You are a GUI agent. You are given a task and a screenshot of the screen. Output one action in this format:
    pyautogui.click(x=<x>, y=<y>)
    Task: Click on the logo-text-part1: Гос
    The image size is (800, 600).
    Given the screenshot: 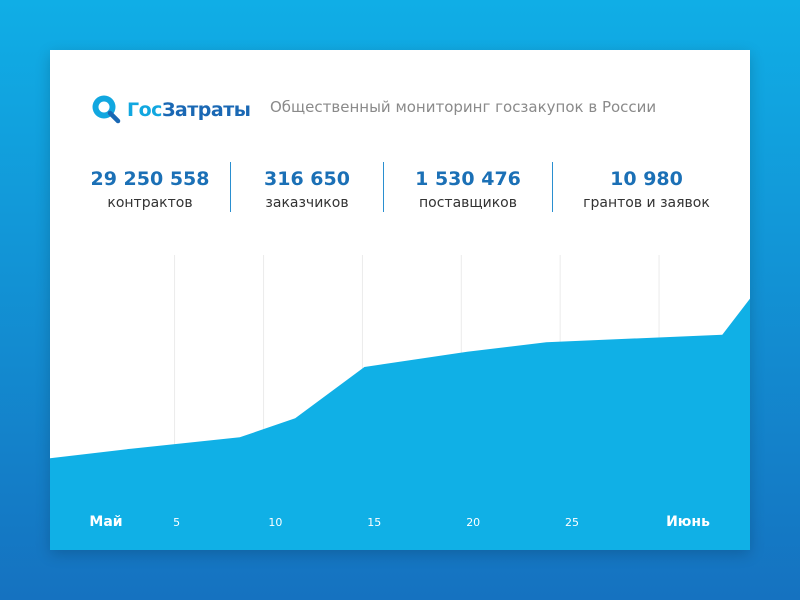 What is the action you would take?
    pyautogui.click(x=144, y=109)
    